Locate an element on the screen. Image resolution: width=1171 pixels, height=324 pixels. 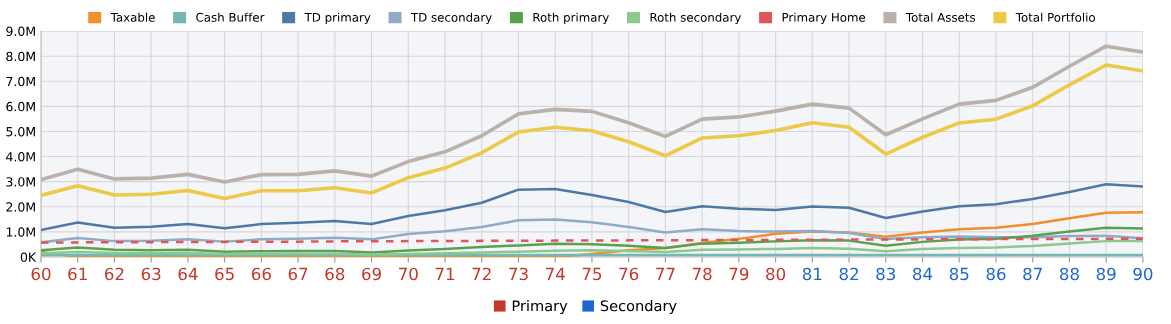
x-tick-label: 88 is located at coordinates (1069, 274).